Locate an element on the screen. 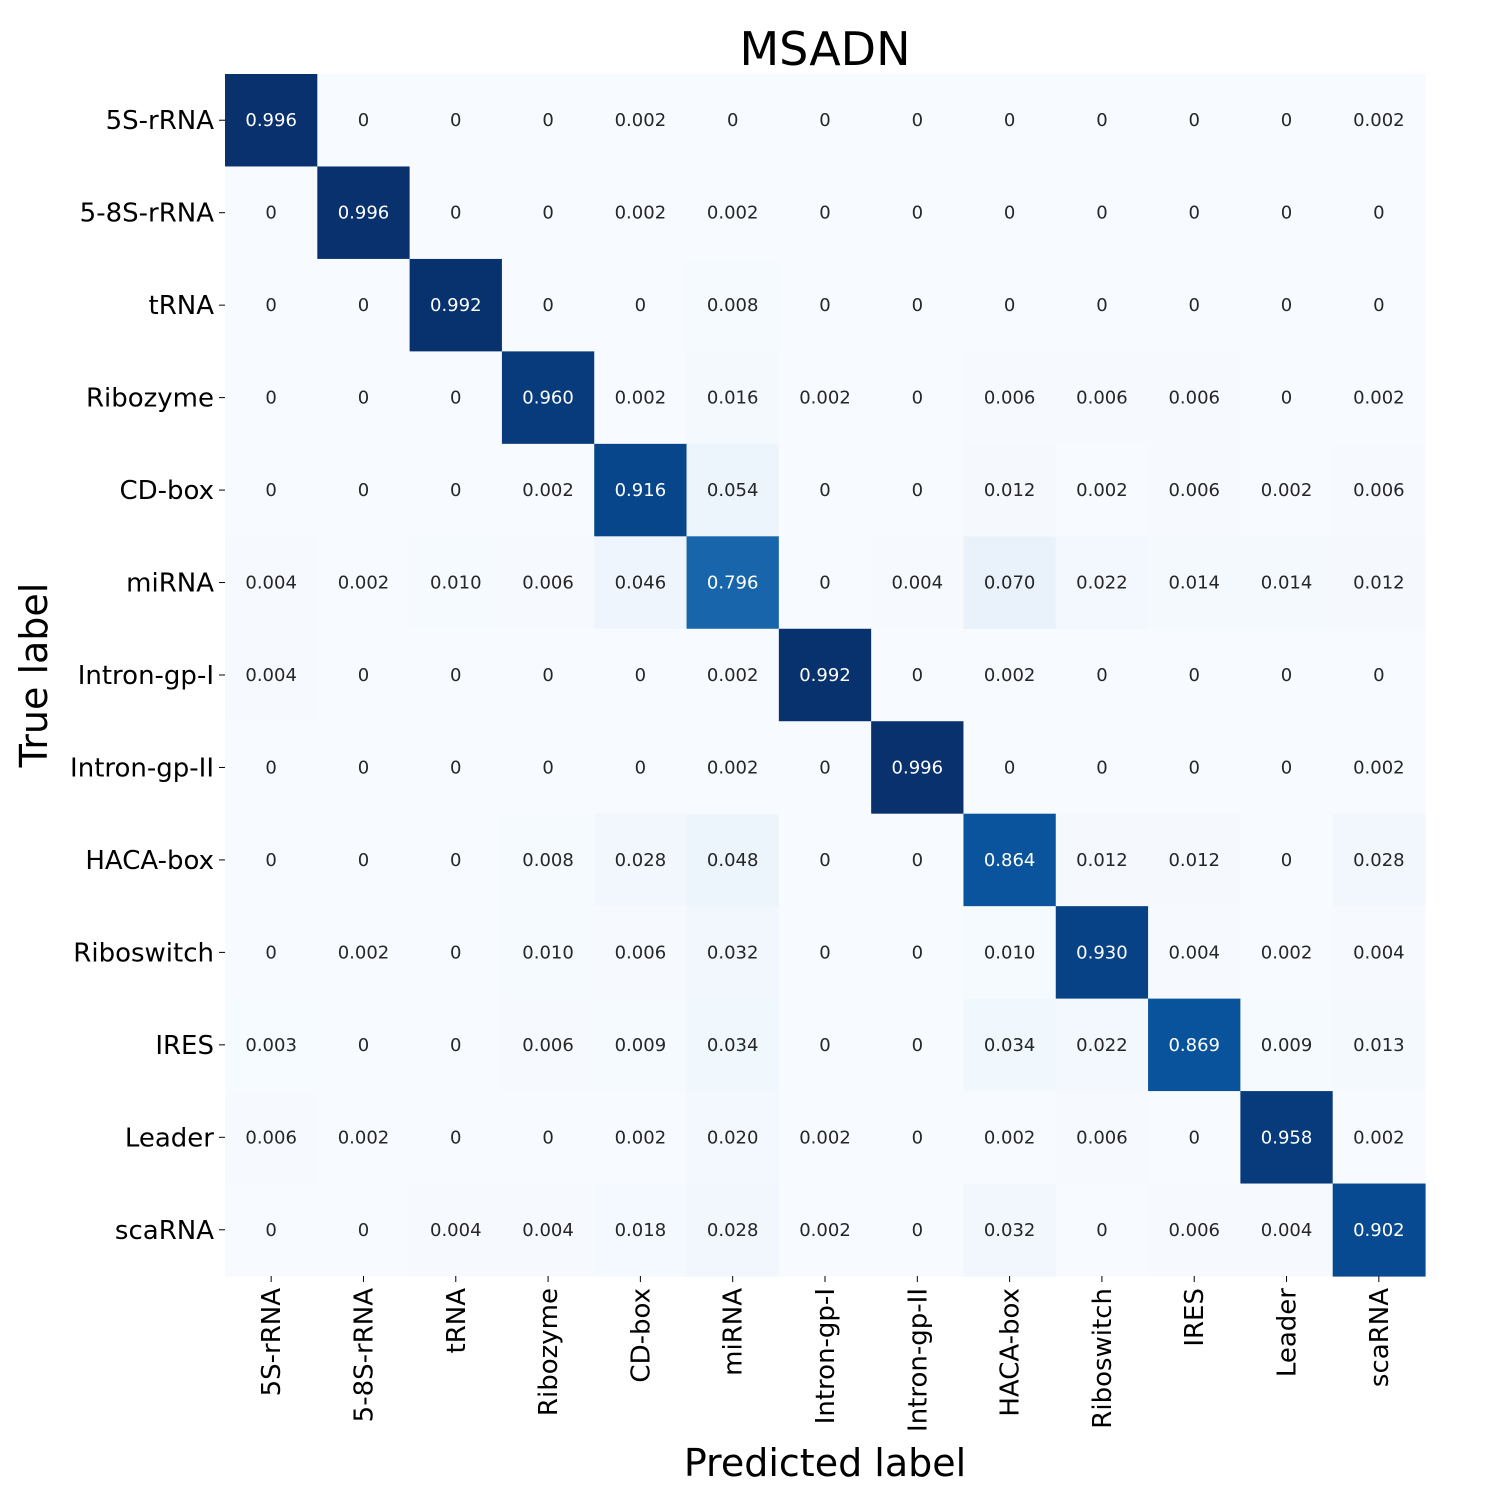  heatmap-cell-intron-gp-i-ires is located at coordinates (1194, 675).